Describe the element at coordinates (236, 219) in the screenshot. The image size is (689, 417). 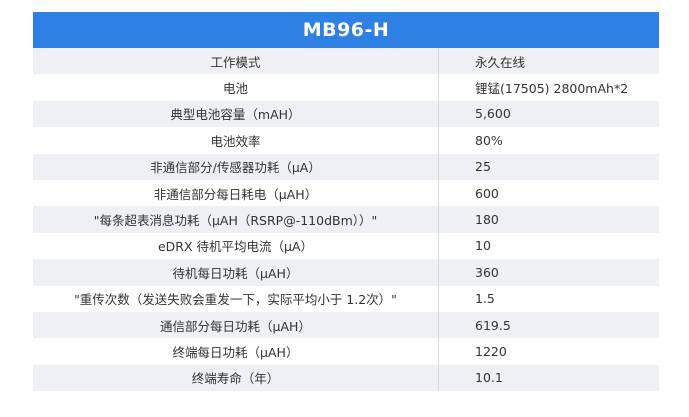
I see `row-label: "每条超表消息功耗（μAH（RSRP@-110dBm））"` at that location.